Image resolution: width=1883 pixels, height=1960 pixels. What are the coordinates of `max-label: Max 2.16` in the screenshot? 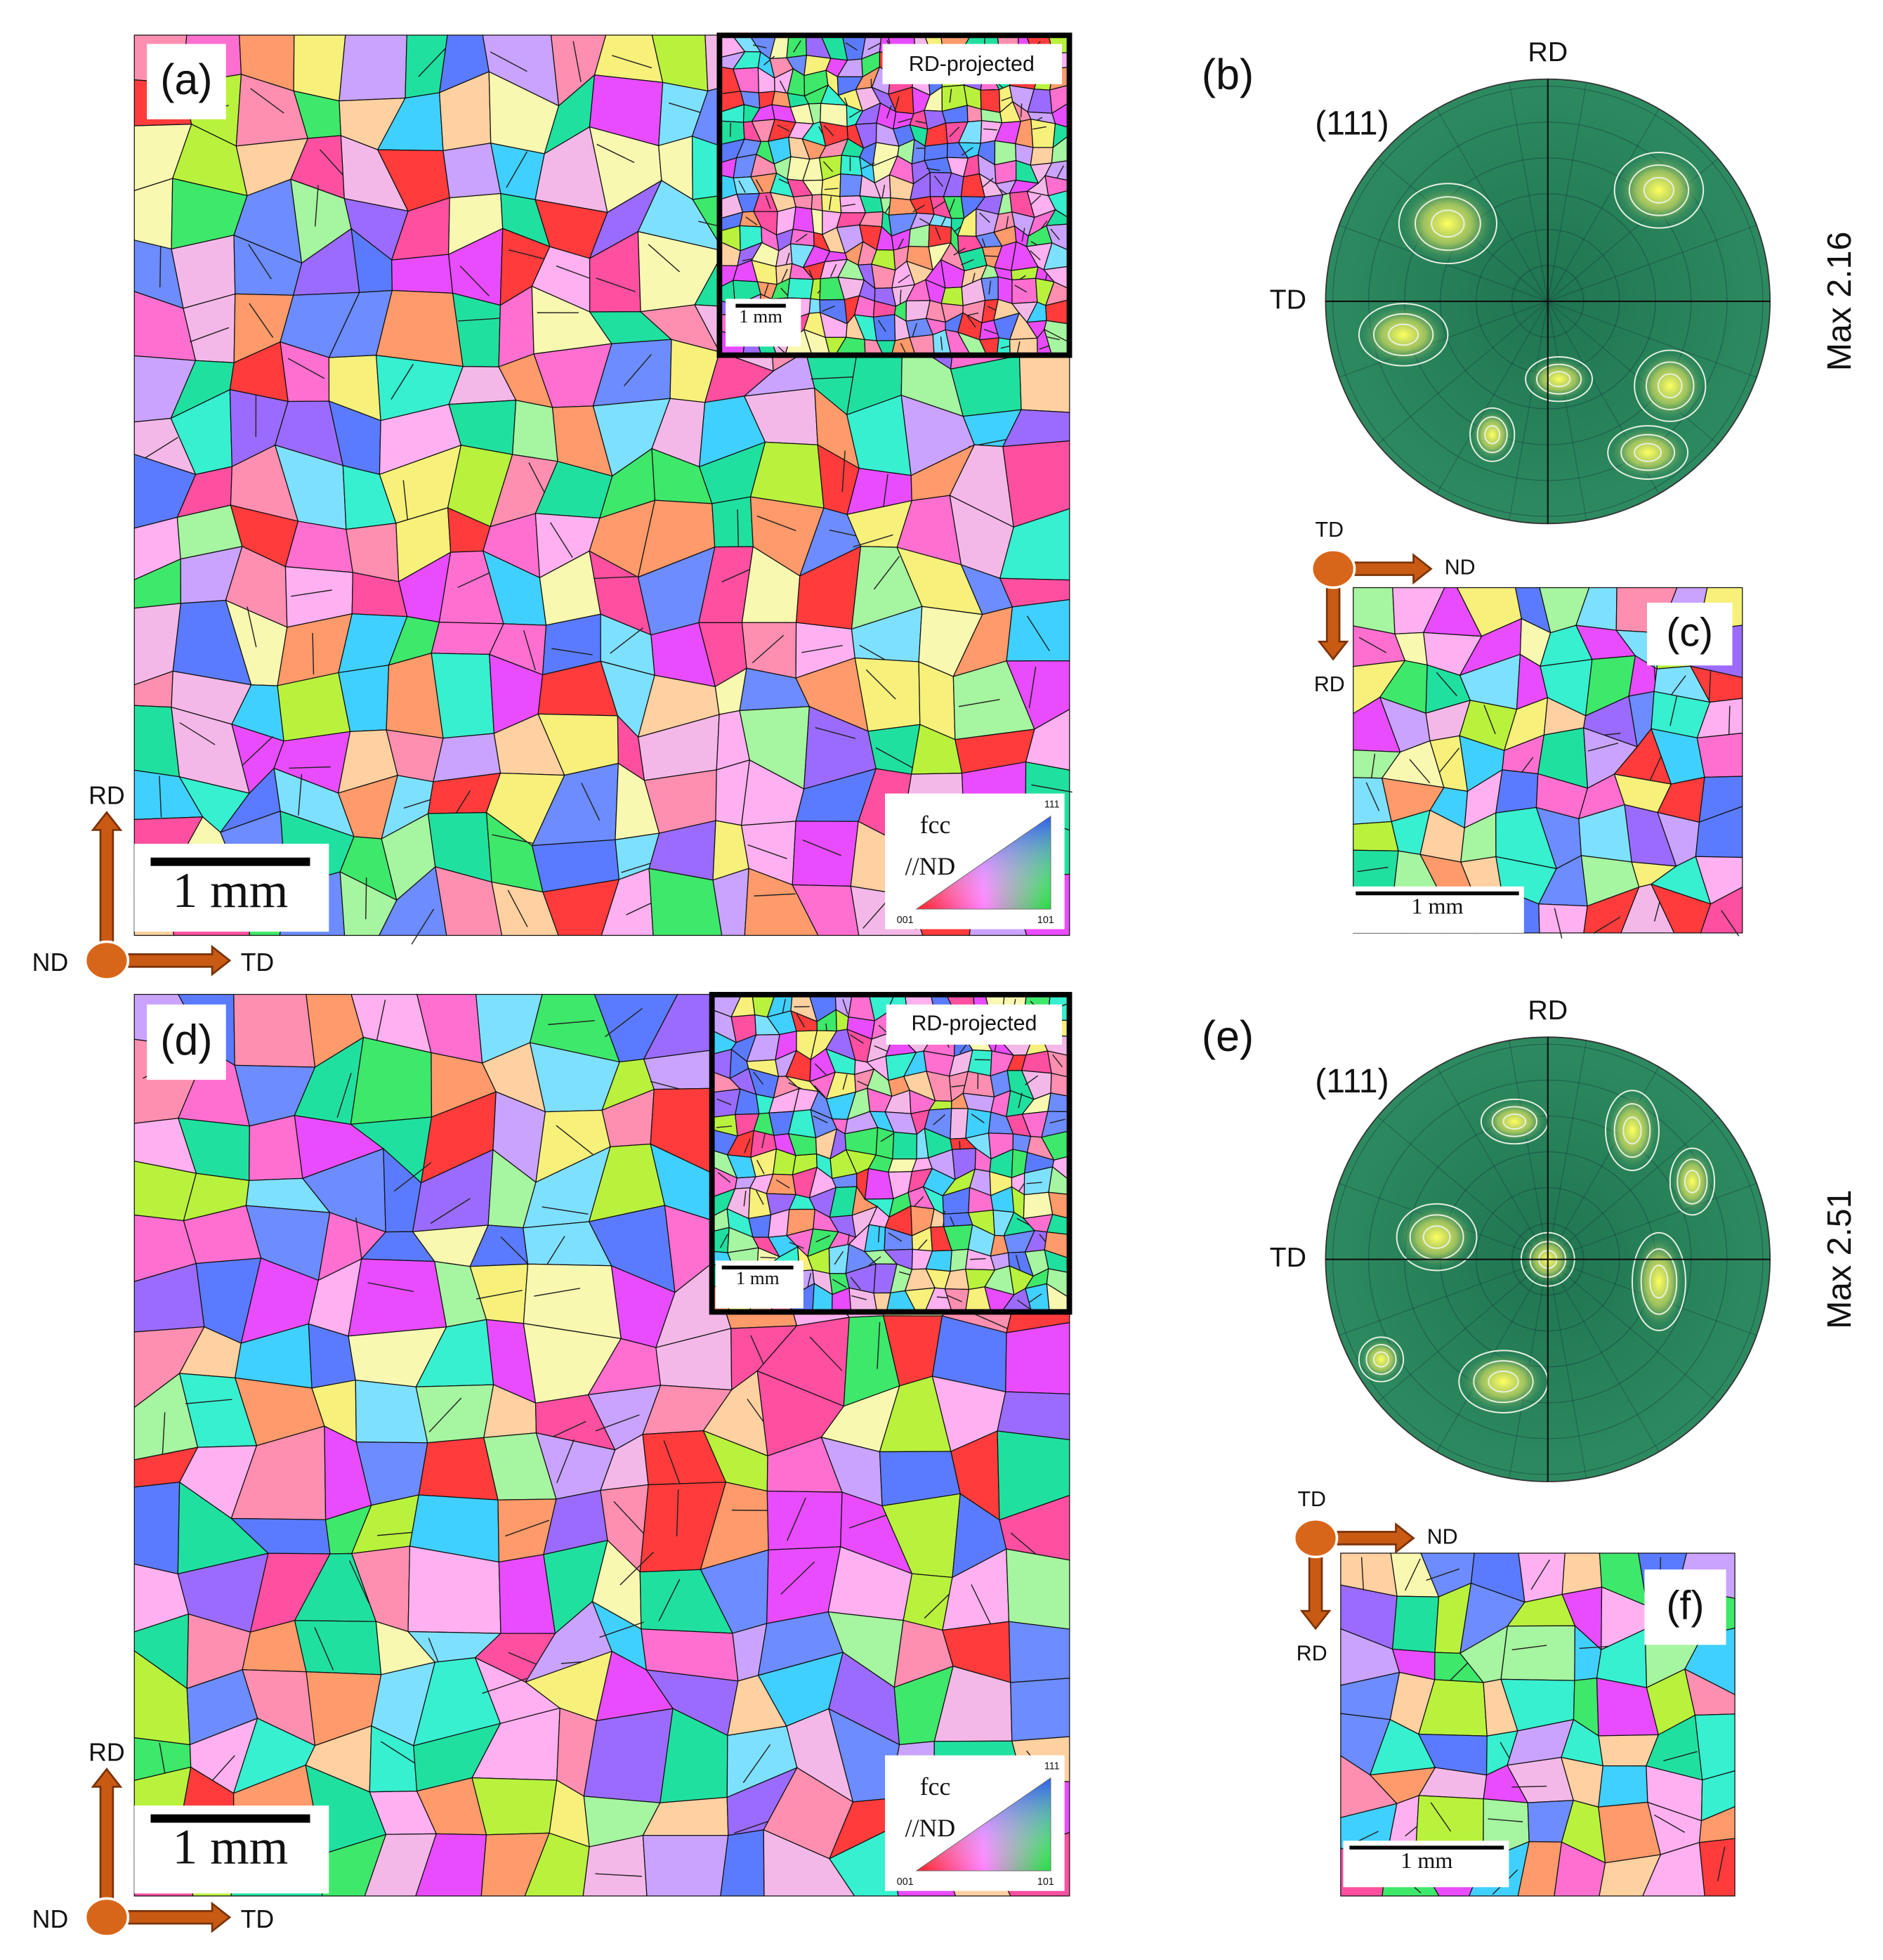 It's located at (1839, 301).